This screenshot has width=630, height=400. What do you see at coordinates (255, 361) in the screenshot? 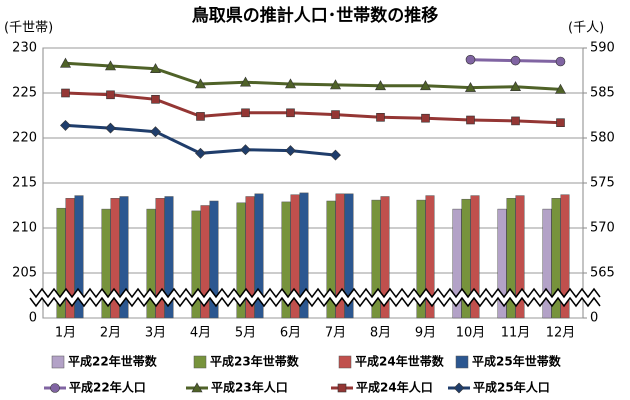
I see `legend-label: 平成23年世帯数` at bounding box center [255, 361].